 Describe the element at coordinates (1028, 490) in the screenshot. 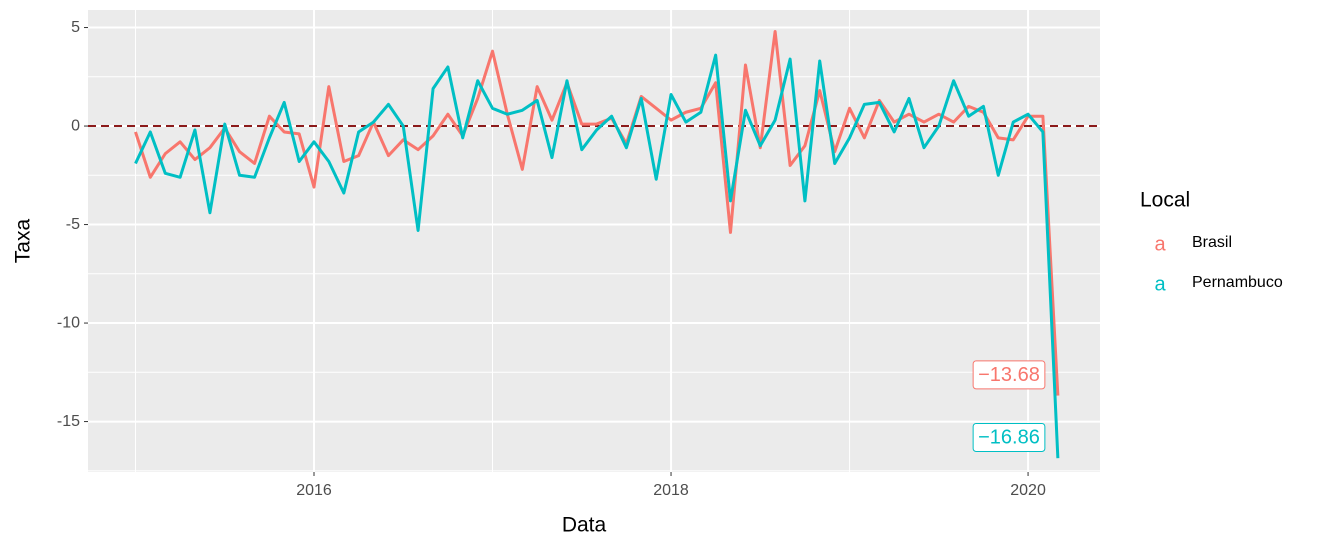

I see `x-tick-label: 2020` at that location.